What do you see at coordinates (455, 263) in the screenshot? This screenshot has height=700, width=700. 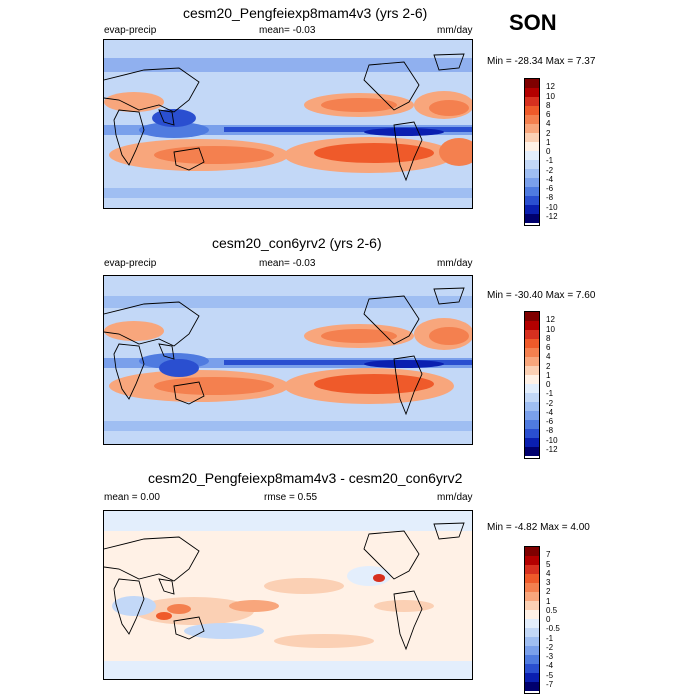 I see `panel2-units-label: mm/day` at bounding box center [455, 263].